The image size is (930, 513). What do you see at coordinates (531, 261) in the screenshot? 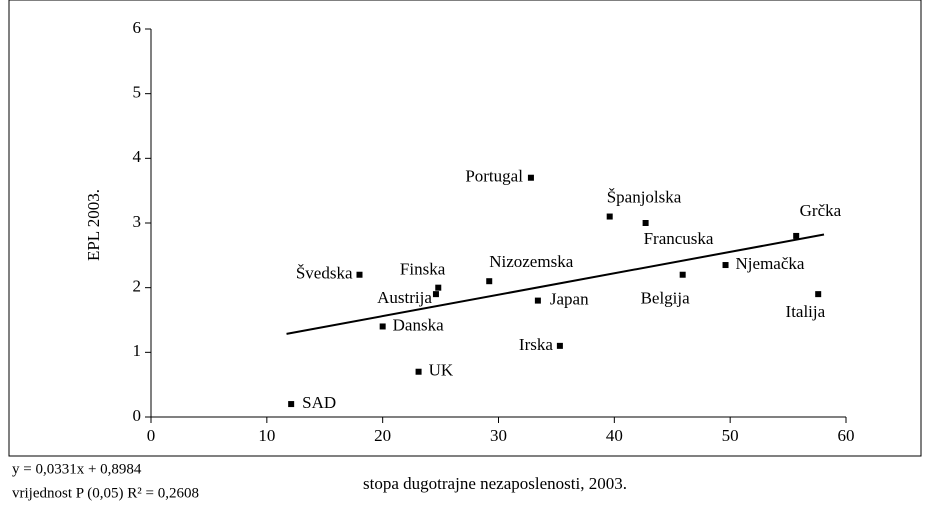
I see `point-label: Nizozemska` at bounding box center [531, 261].